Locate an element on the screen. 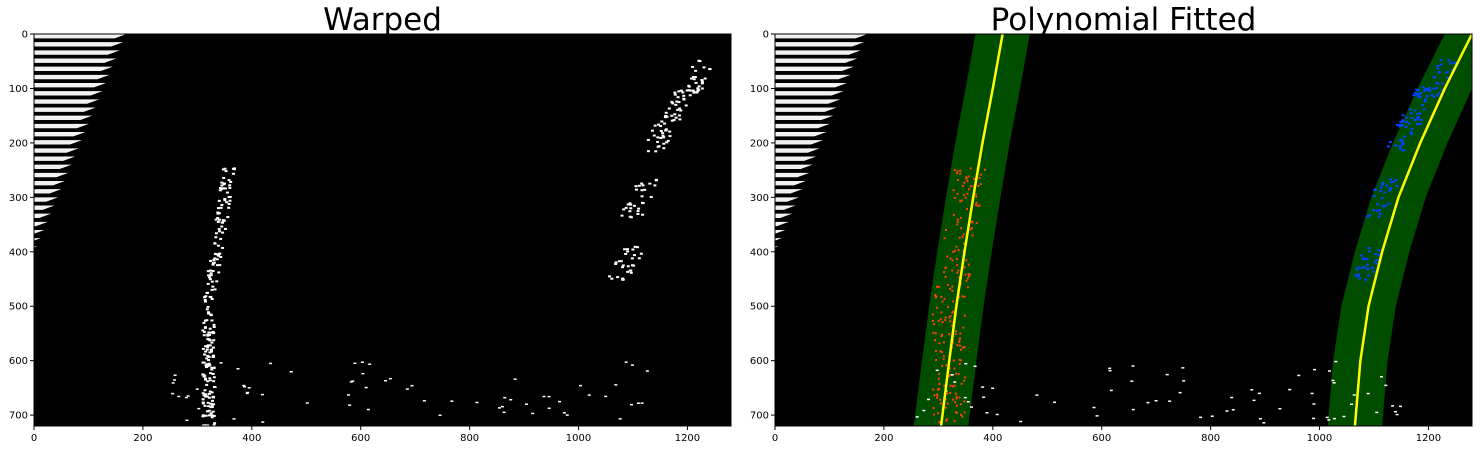  x-tick-label: 1200 is located at coordinates (687, 438).